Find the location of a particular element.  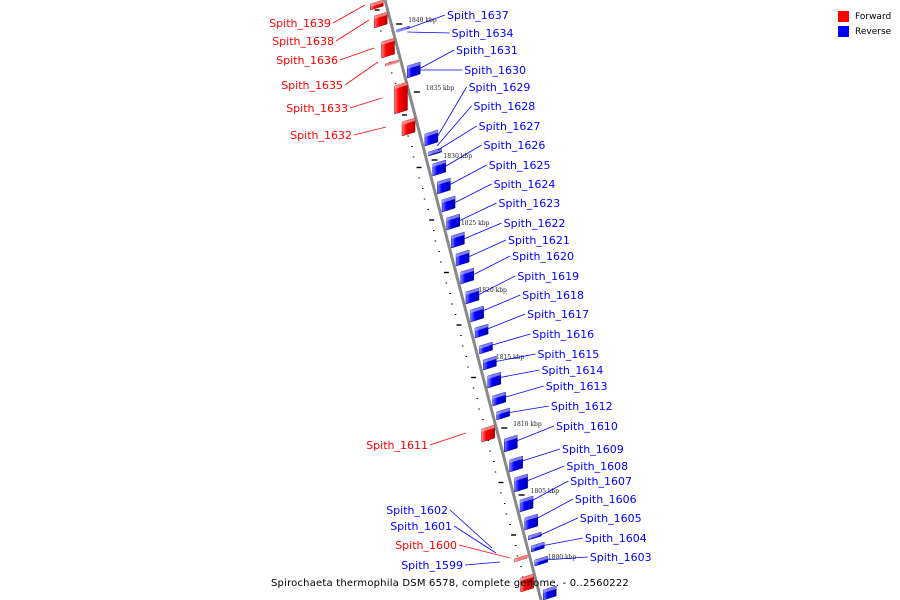

gene-label: Spith_1630 is located at coordinates (495, 70).